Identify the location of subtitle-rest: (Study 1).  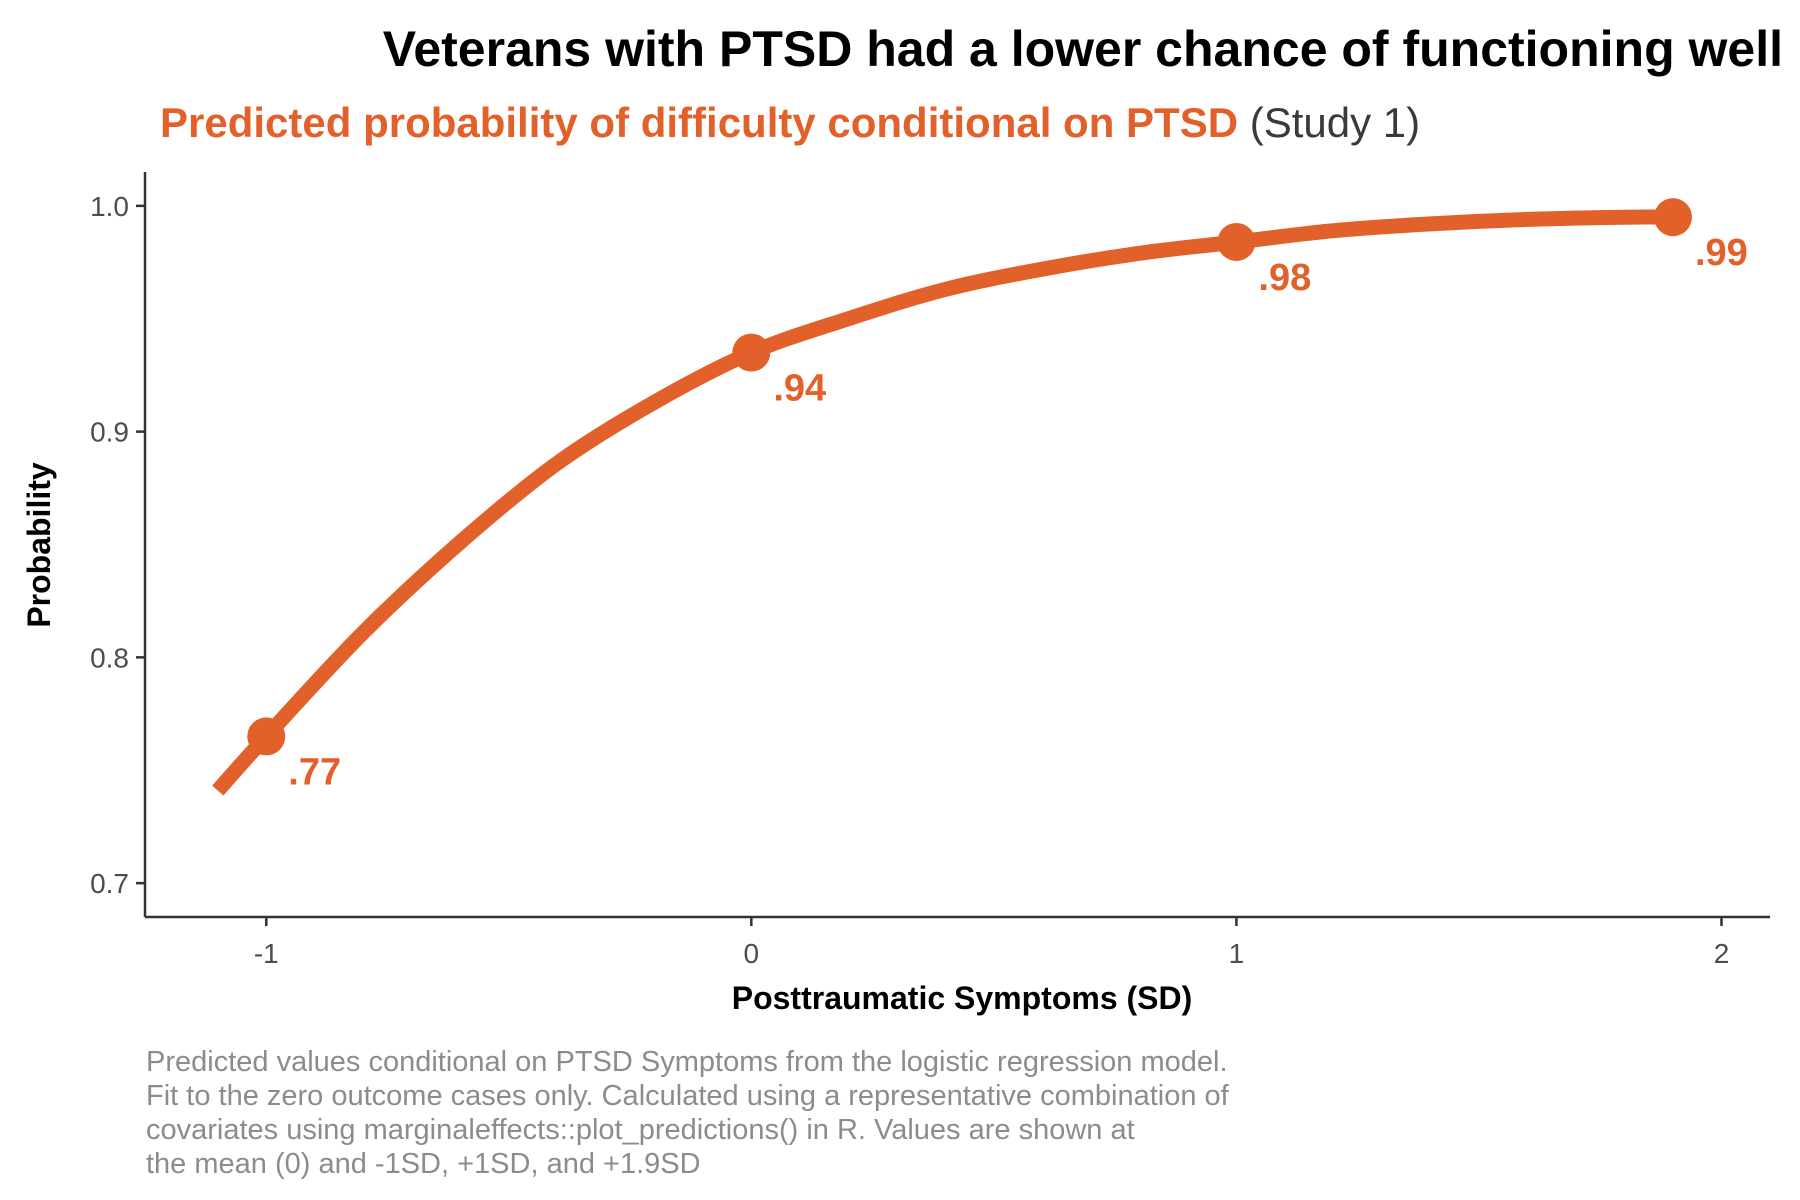
(1329, 122).